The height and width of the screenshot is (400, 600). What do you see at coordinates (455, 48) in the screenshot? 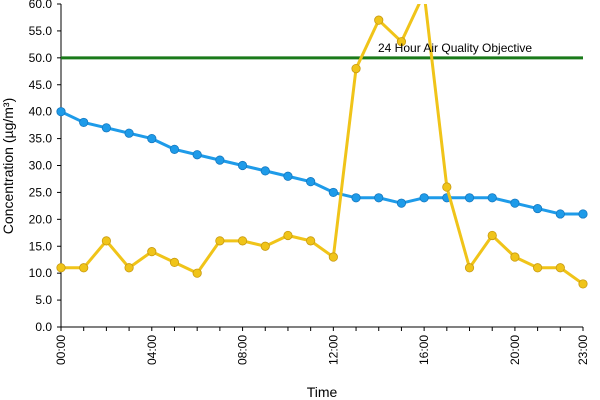
I see `reference-line-label: 24 Hour Air Quality Objective` at bounding box center [455, 48].